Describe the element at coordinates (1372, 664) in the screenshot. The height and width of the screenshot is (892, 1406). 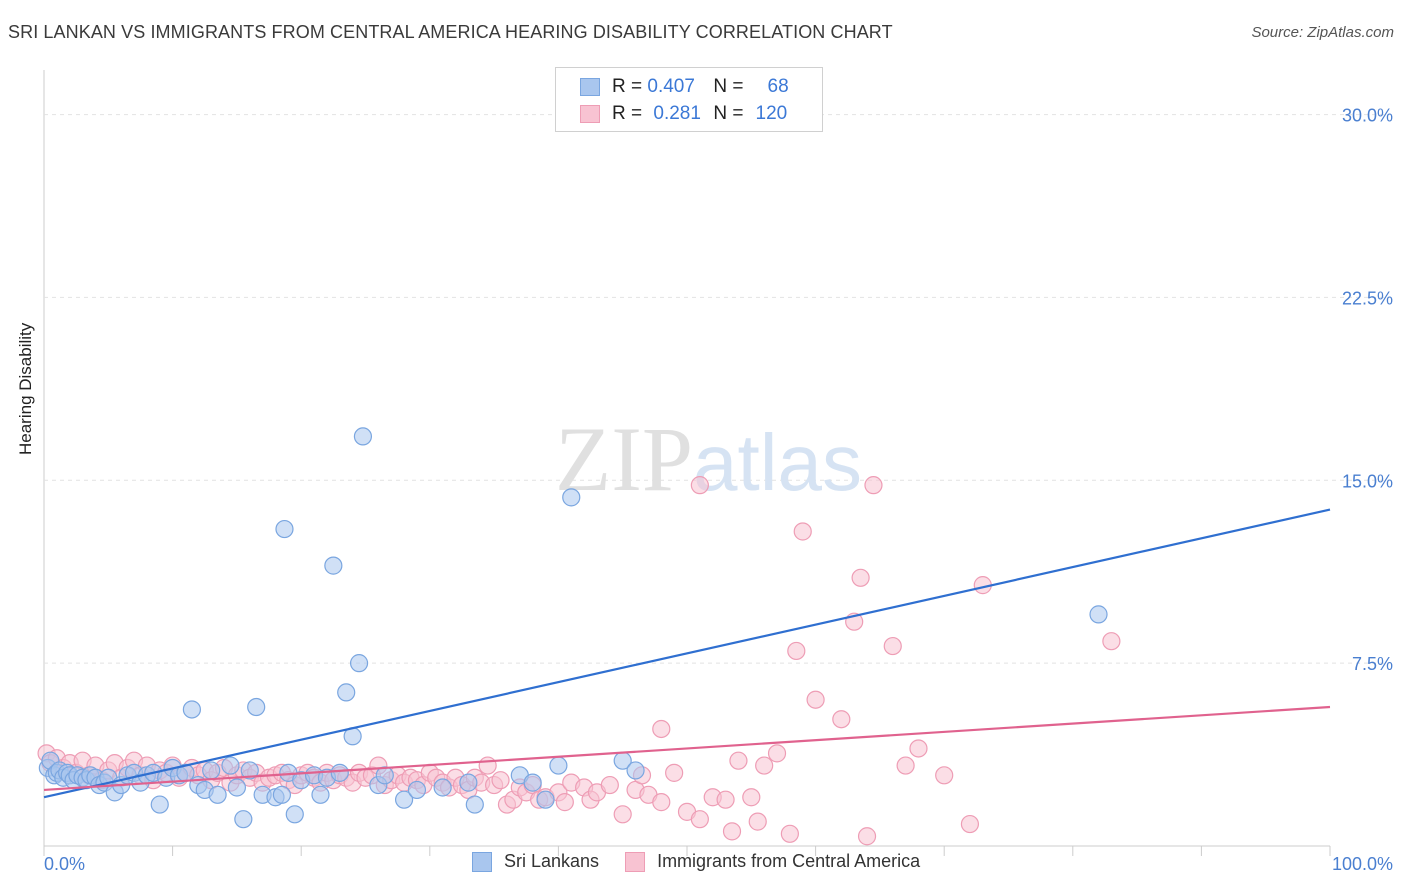
I see `y-tick-label: 7.5%` at that location.